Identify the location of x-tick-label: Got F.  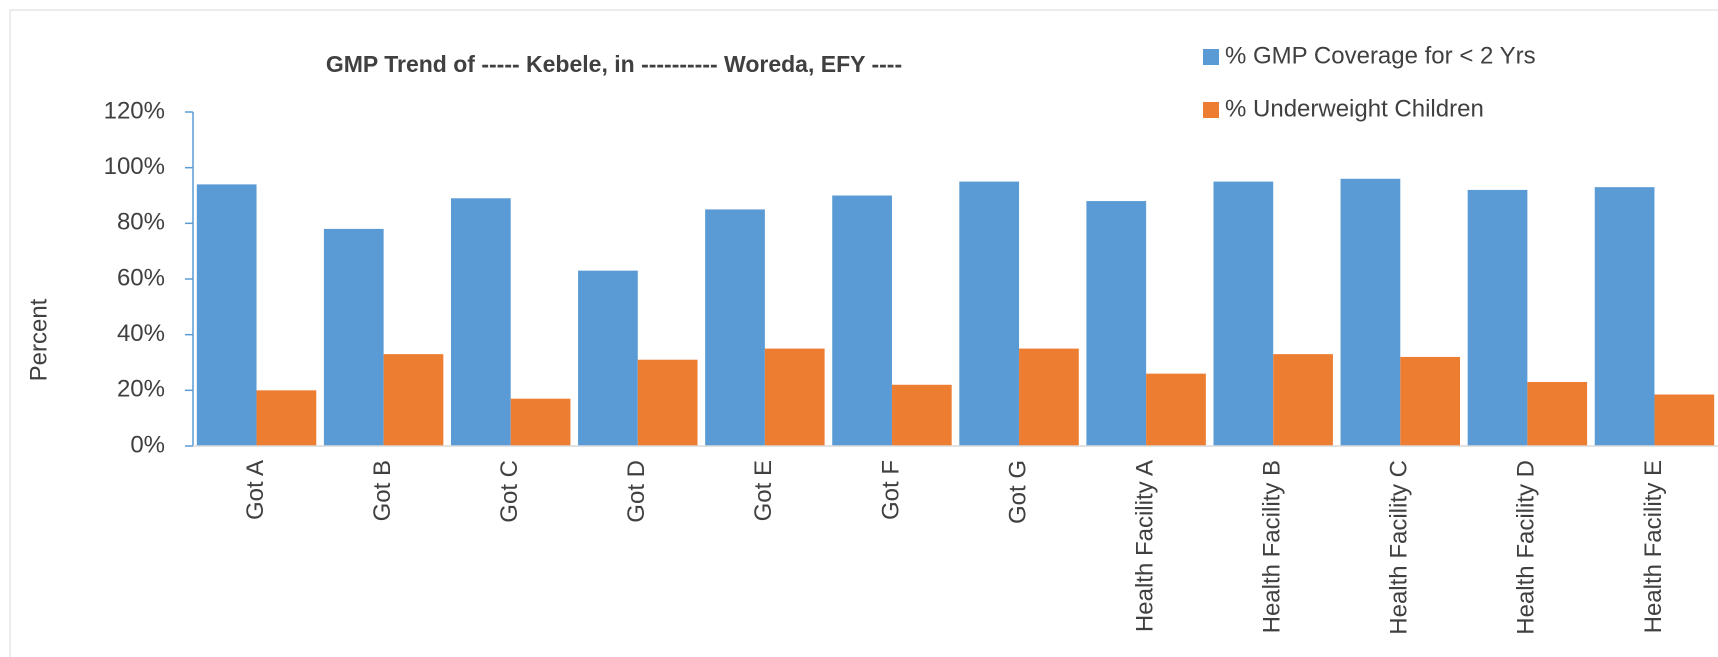
(890, 490).